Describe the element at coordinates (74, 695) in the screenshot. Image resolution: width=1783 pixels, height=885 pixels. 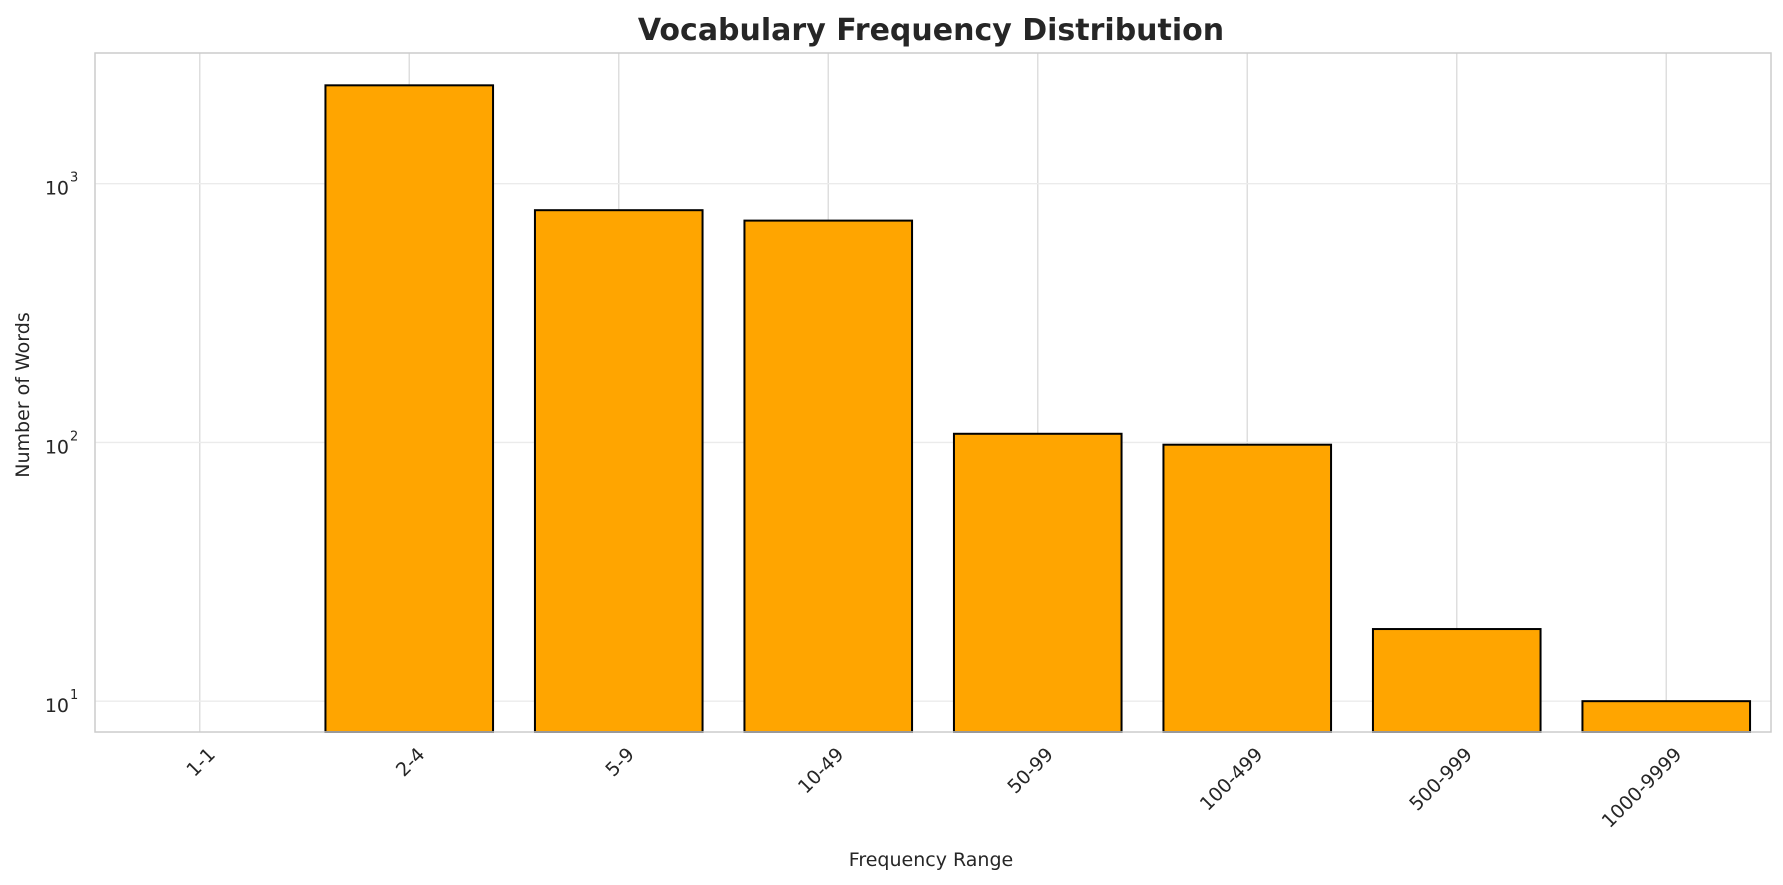
I see `y-tick-exponent: 1` at that location.